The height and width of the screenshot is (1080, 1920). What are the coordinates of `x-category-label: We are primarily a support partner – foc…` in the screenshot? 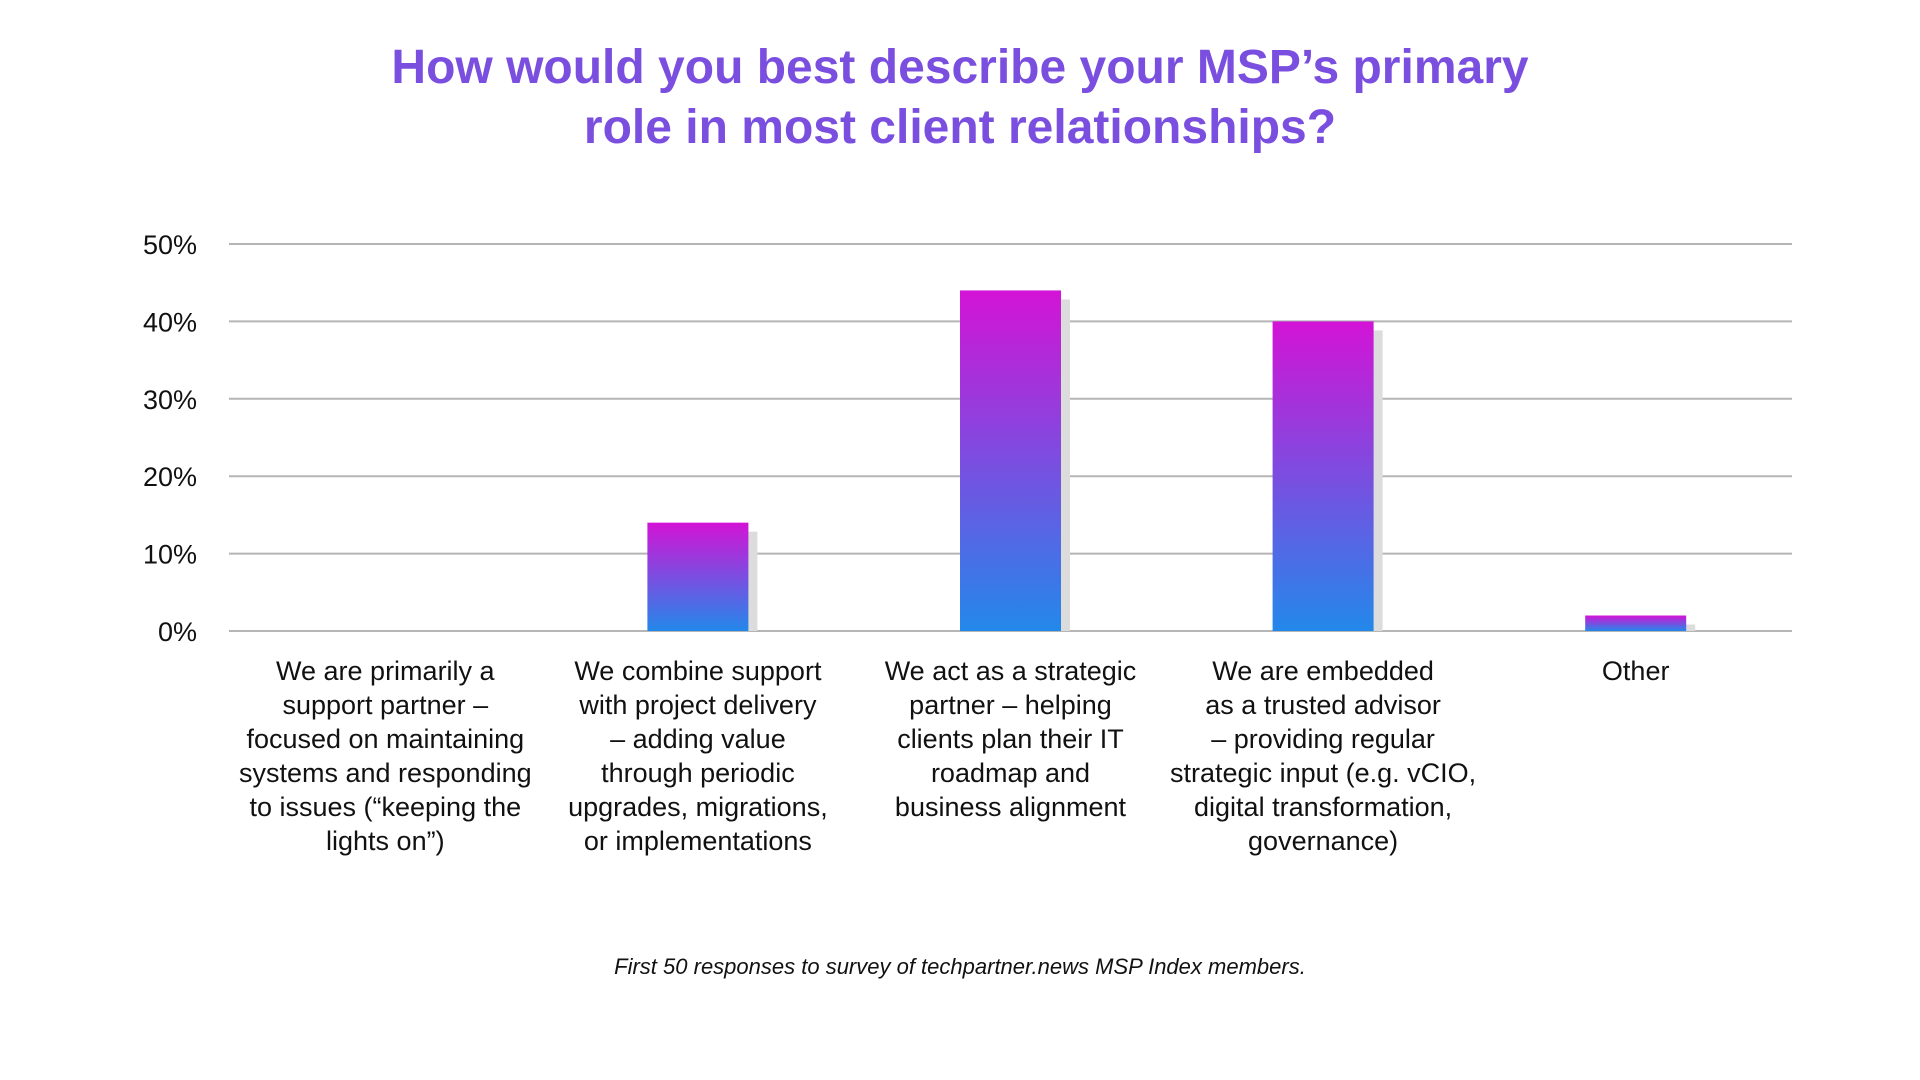 It's located at (385, 756).